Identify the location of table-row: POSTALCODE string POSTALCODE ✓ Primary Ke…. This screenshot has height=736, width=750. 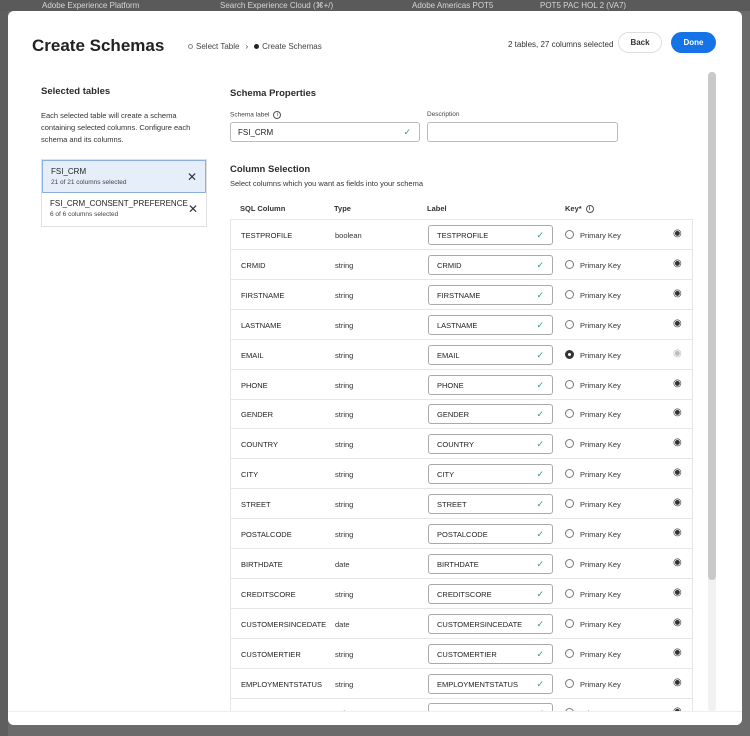
(461, 534).